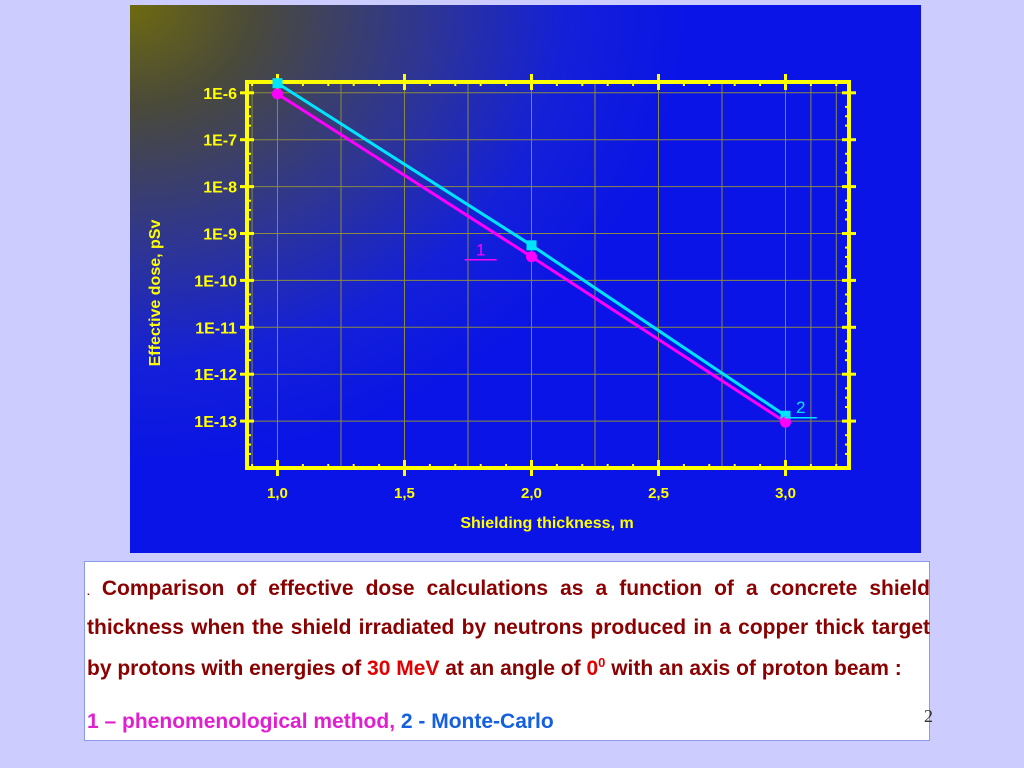 The image size is (1024, 768). I want to click on x-tick-label: 2,0, so click(531, 493).